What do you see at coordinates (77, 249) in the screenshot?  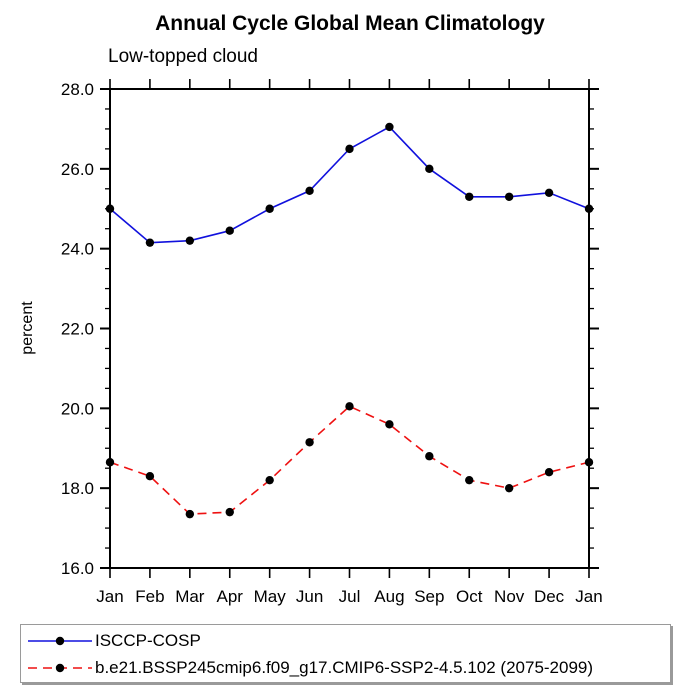 I see `y-tick-label: 24.0` at bounding box center [77, 249].